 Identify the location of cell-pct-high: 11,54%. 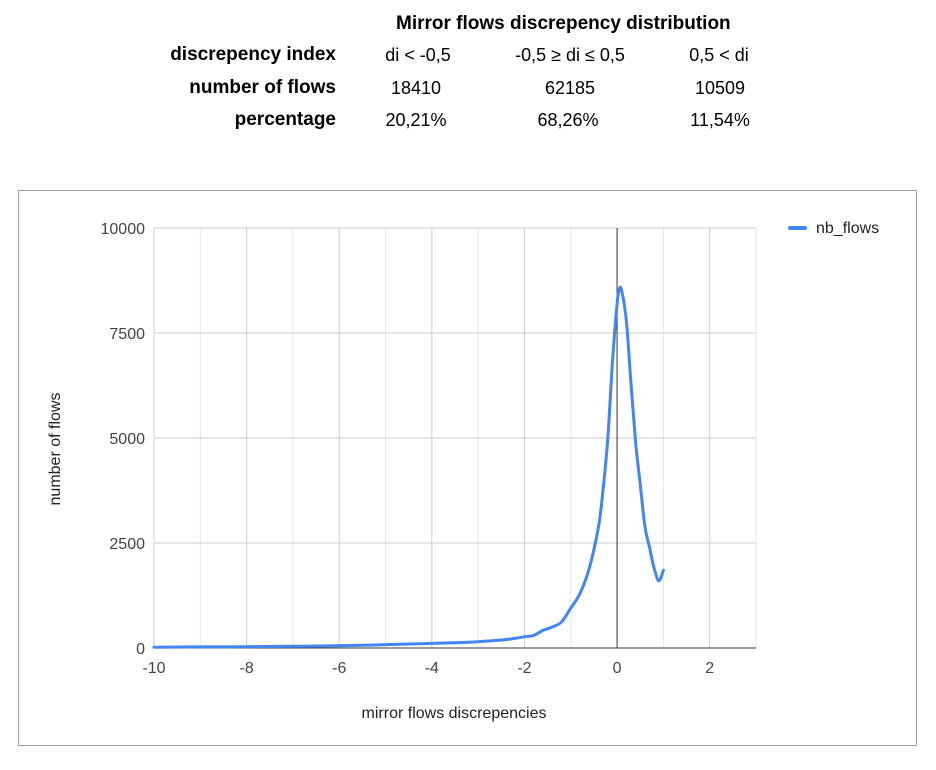
(720, 120).